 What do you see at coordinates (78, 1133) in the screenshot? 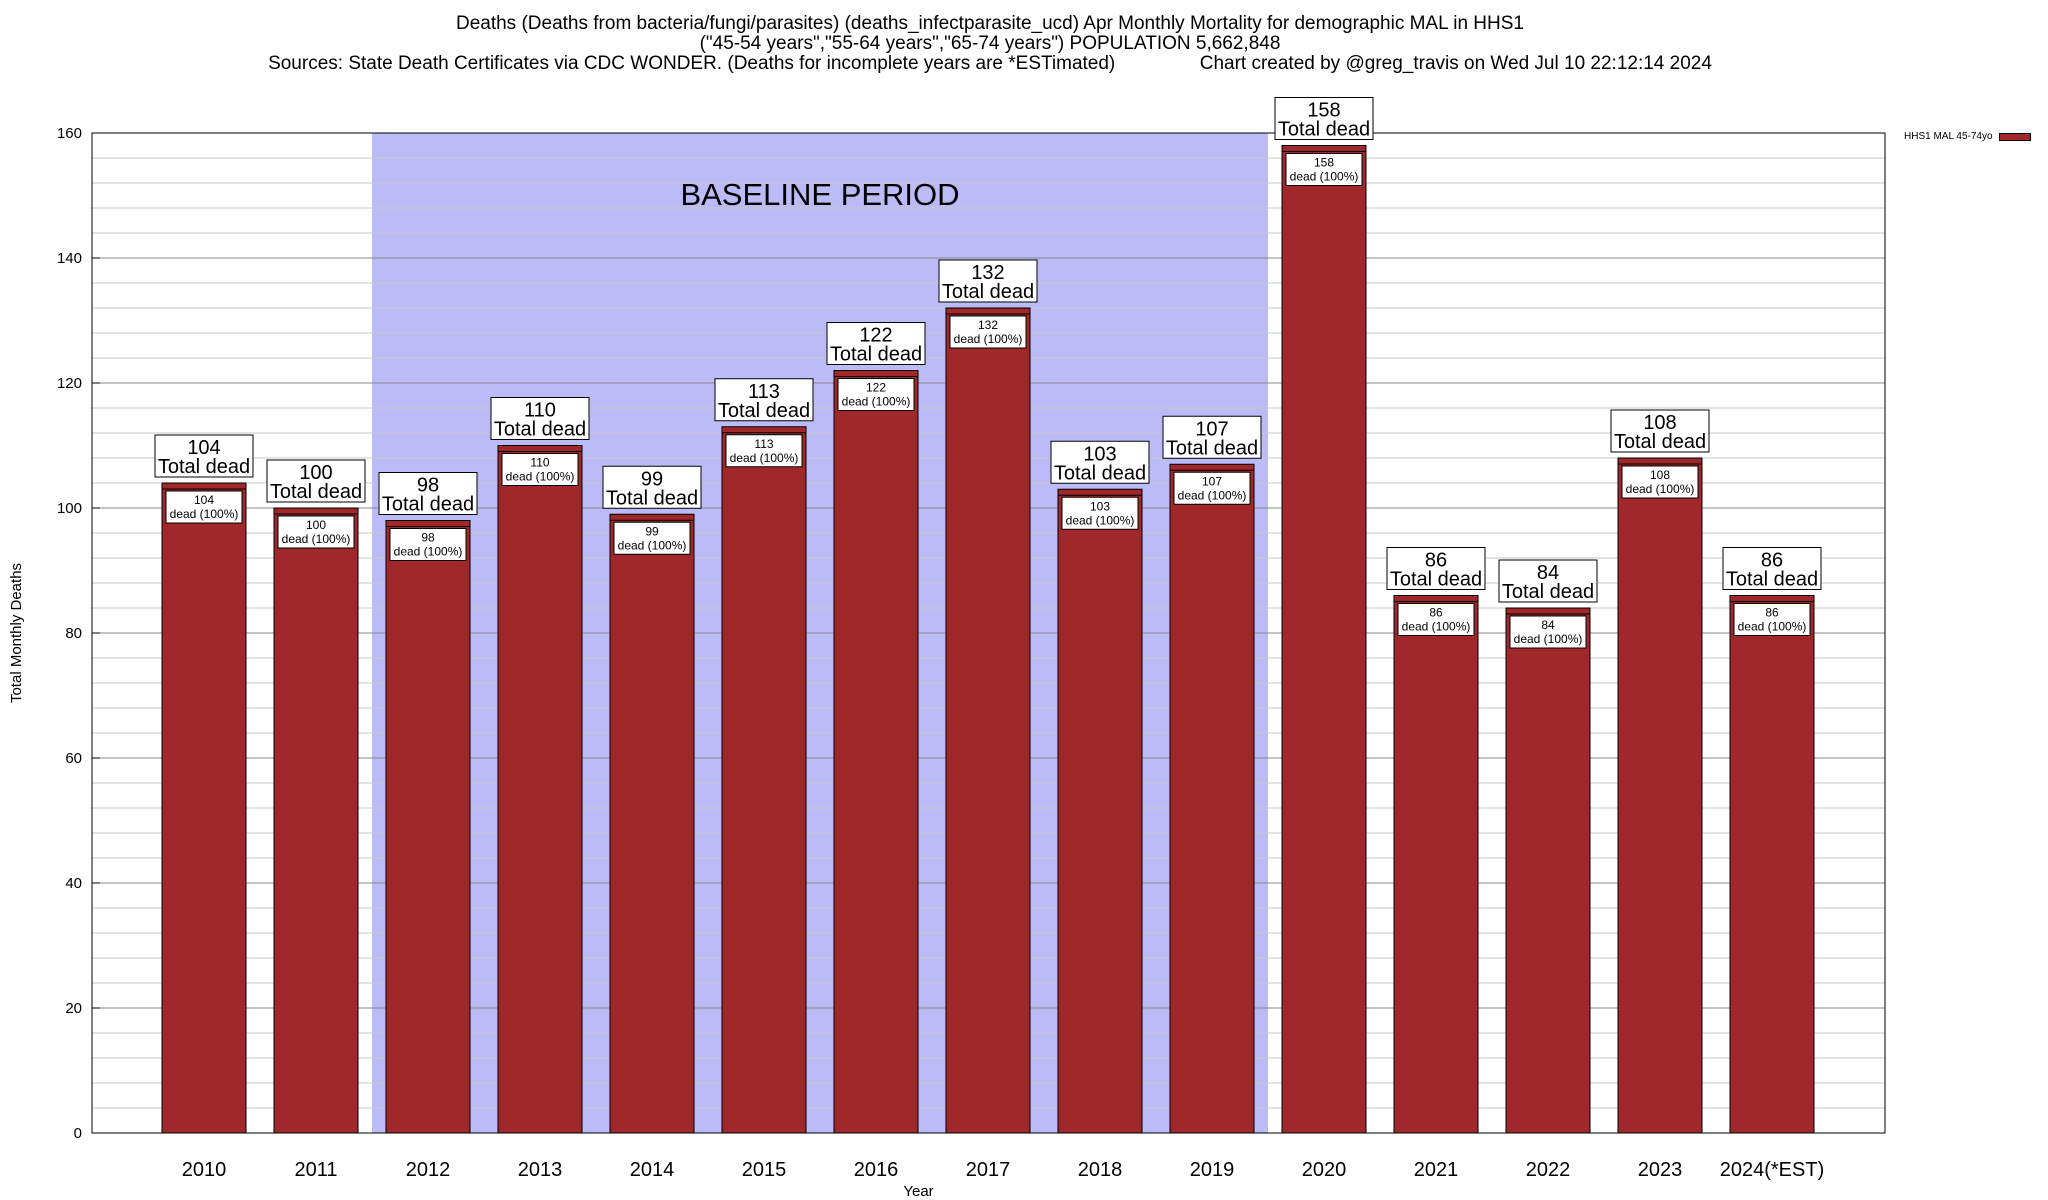
I see `y-tick-label: 0` at bounding box center [78, 1133].